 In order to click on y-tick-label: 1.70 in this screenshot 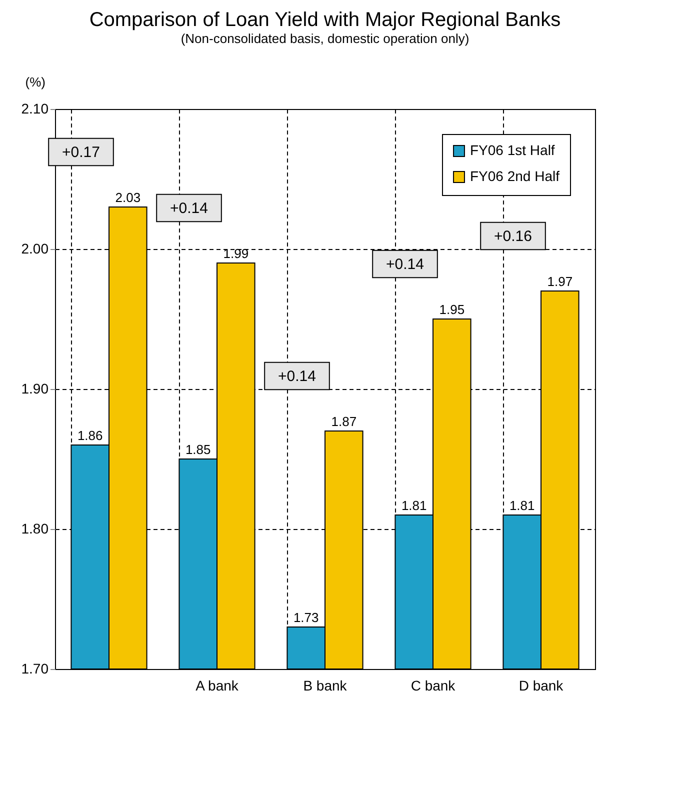, I will do `click(35, 668)`.